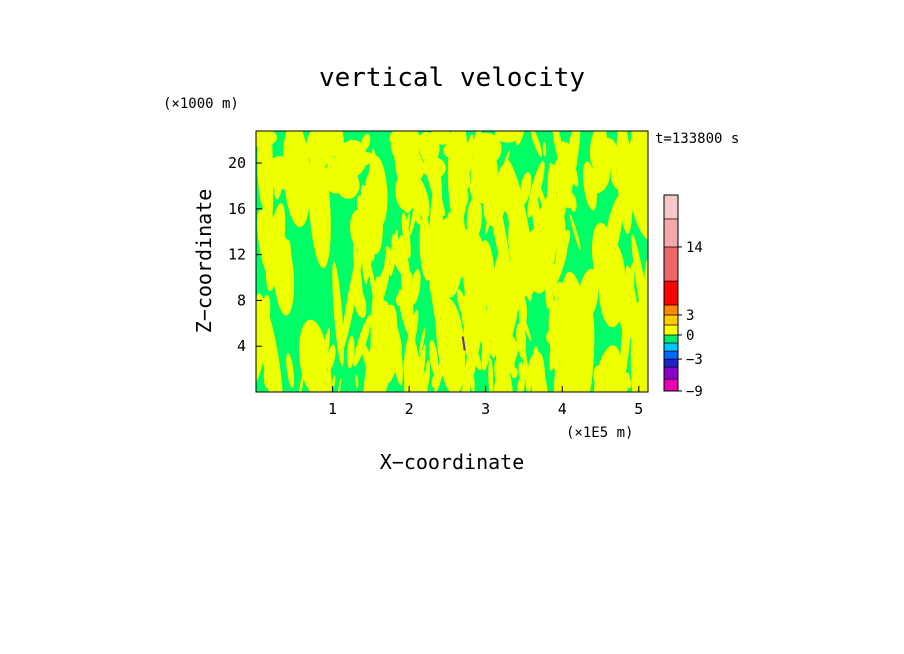 This screenshot has width=904, height=654. I want to click on y-axis: 4 8 12 16 20, so click(245, 254).